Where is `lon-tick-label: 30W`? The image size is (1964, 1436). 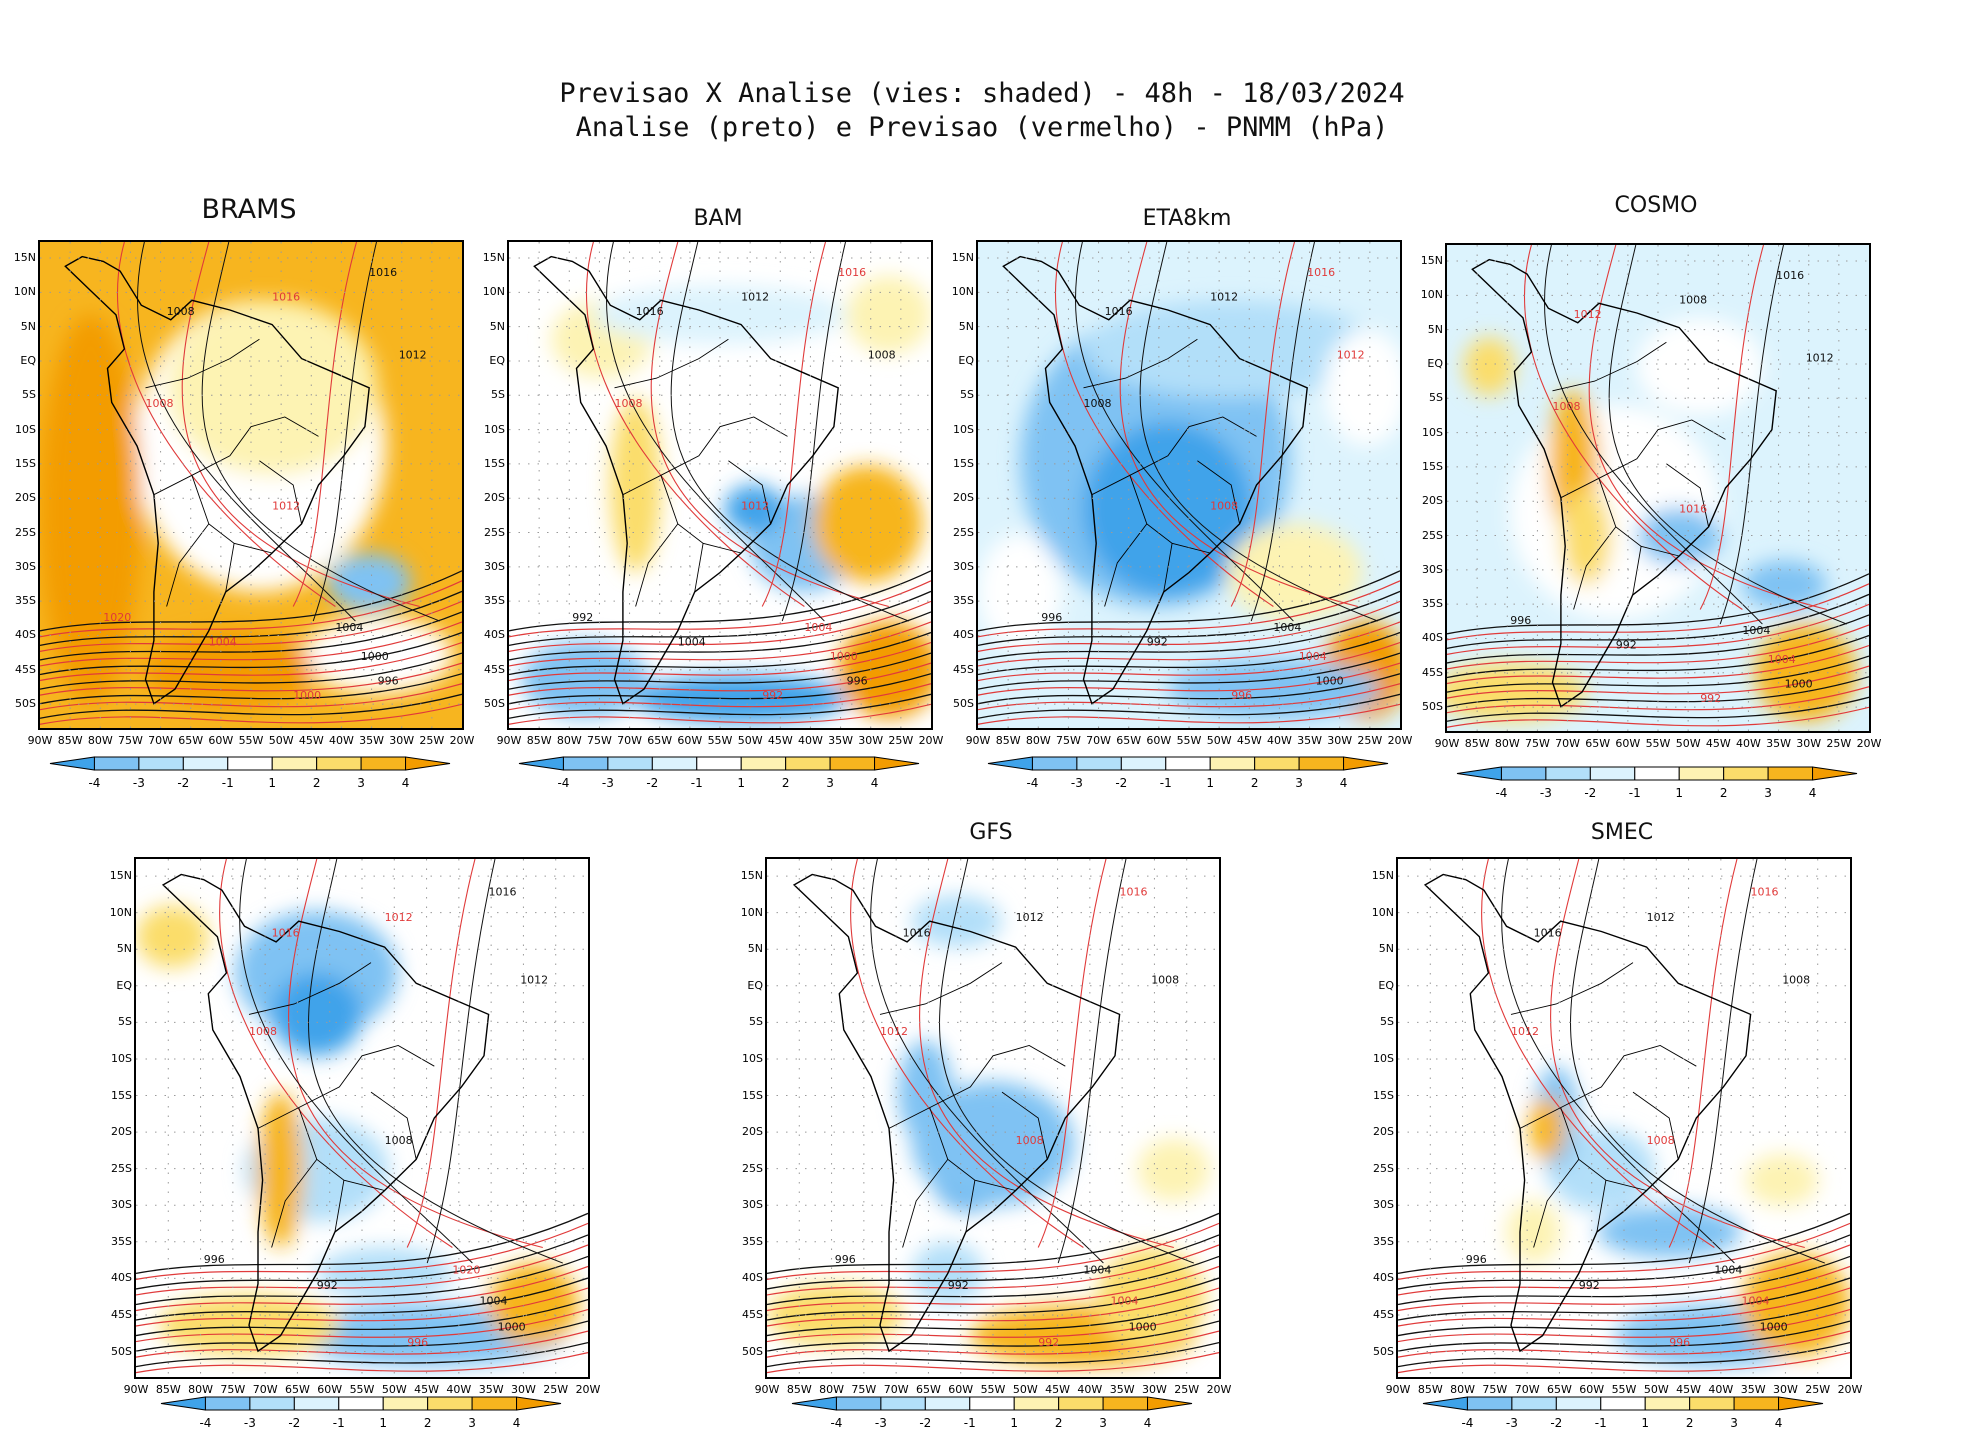 lon-tick-label: 30W is located at coordinates (1340, 740).